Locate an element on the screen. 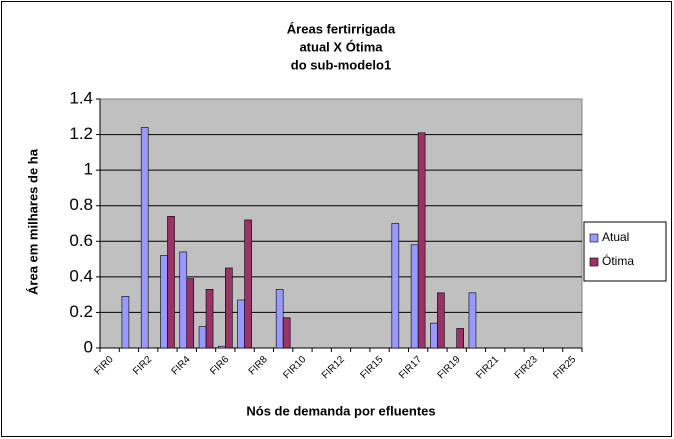 The image size is (674, 439). y-tick-label: 0.2 is located at coordinates (81, 311).